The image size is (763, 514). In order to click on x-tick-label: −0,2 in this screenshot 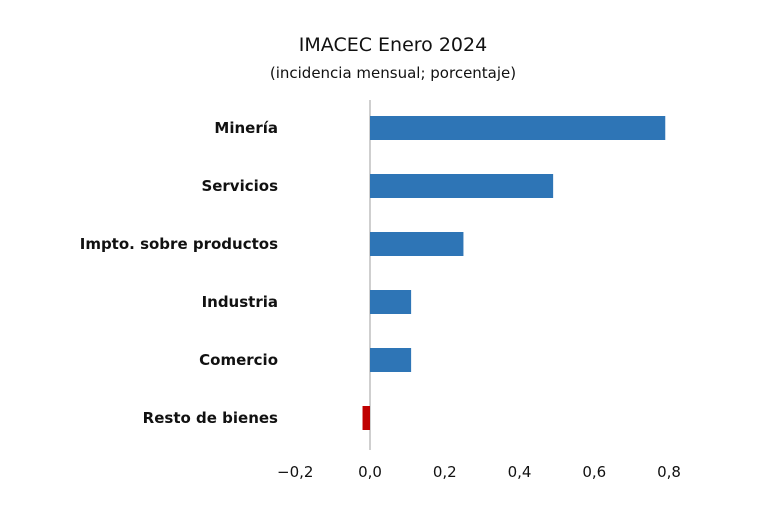, I will do `click(295, 472)`.